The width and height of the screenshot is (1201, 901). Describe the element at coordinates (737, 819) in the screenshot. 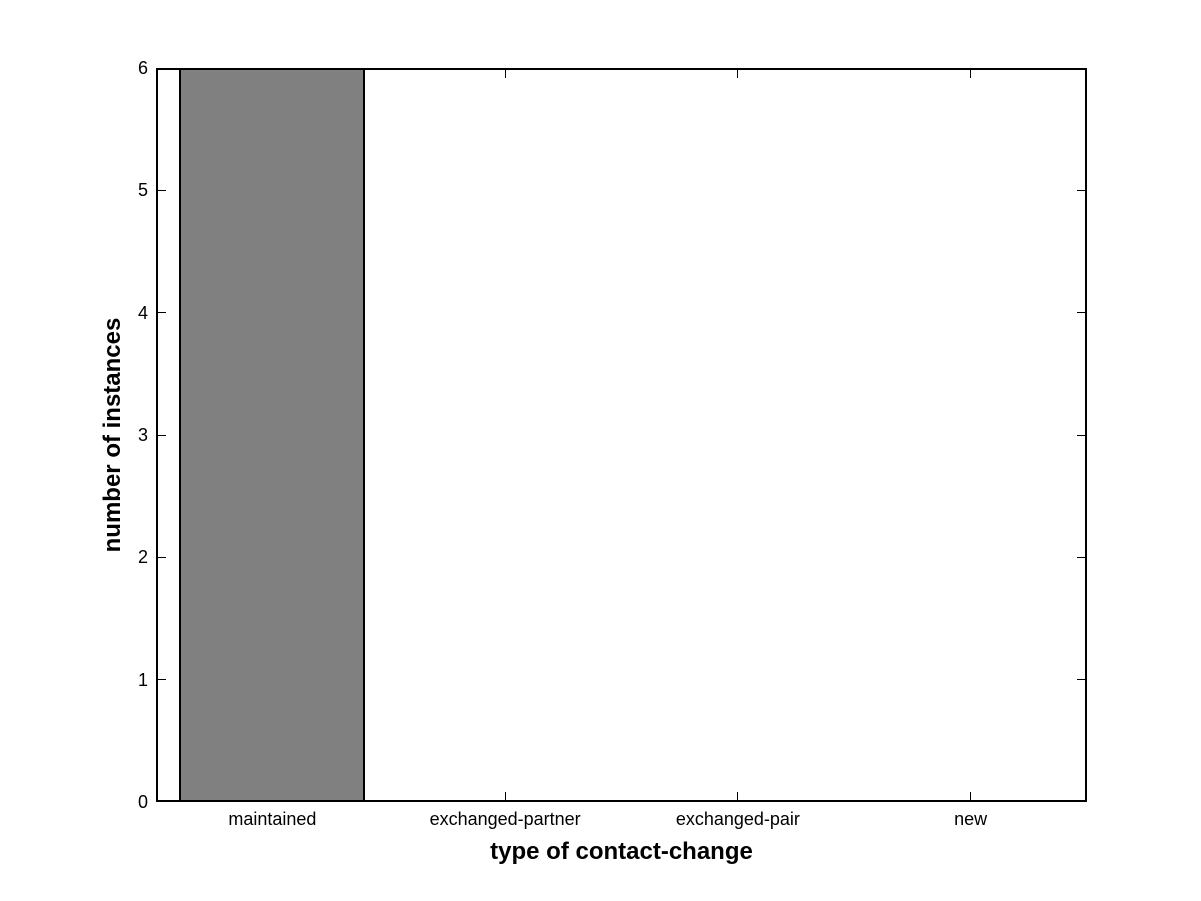

I see `x-tick-label: exchanged-pair` at that location.